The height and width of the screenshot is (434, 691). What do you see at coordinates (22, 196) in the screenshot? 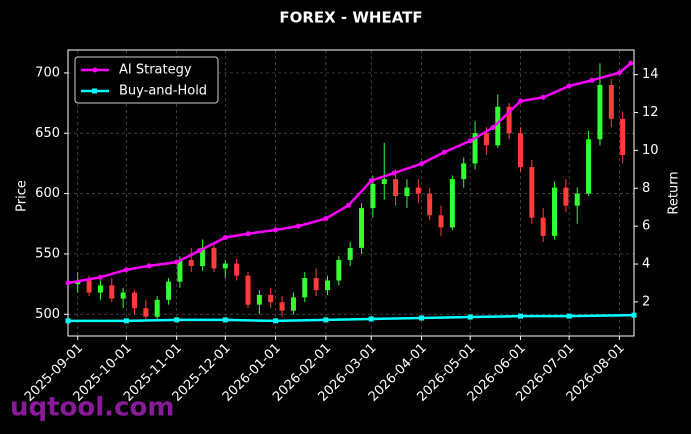
I see `y-axis-label: Price` at bounding box center [22, 196].